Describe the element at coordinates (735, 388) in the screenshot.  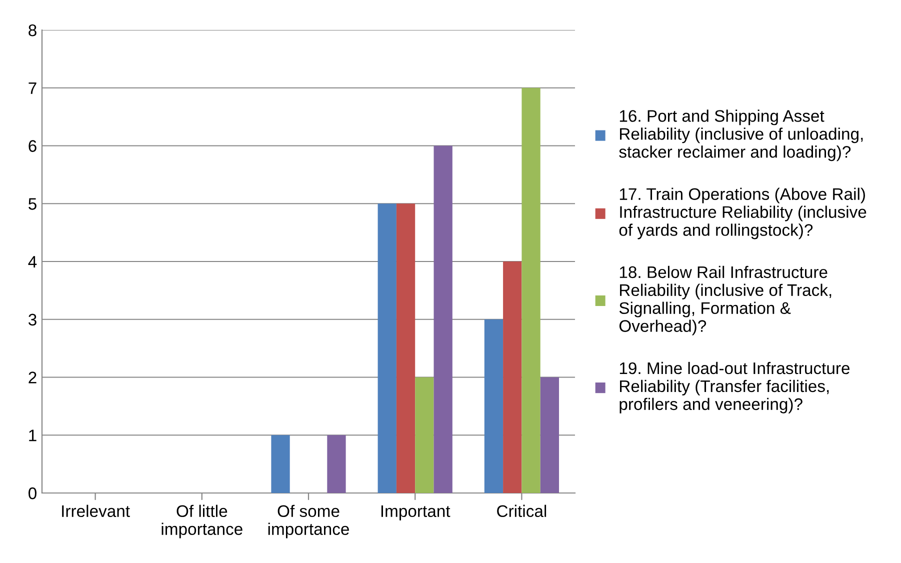
I see `legend-label: 19. Mine load-out Infrastructure Reliability (Transfer facilities, profilers and veneering)?` at that location.